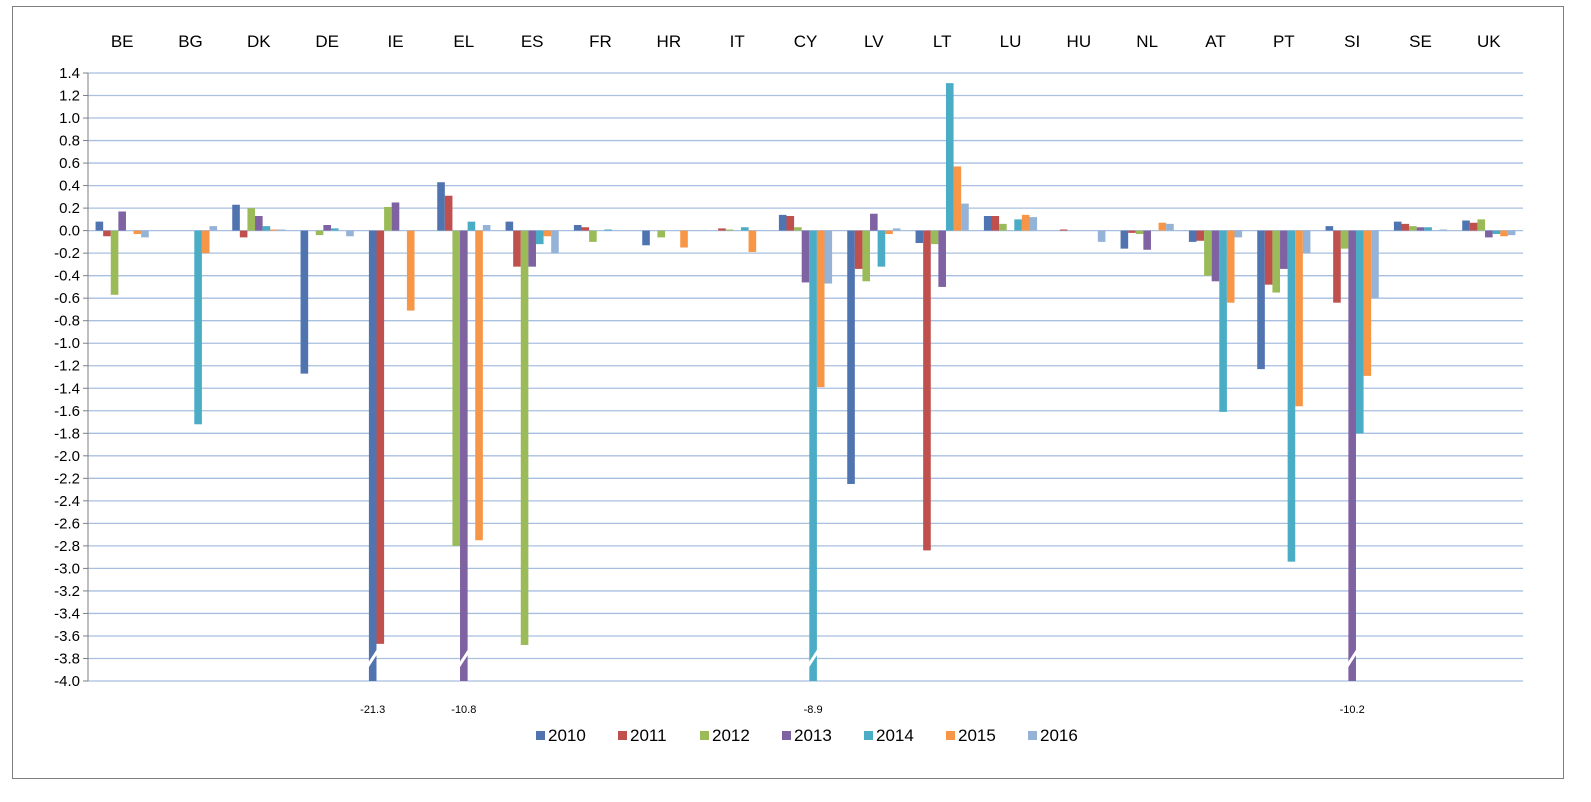 This screenshot has height=802, width=1591. What do you see at coordinates (266, 228) in the screenshot?
I see `bar-DK-2014` at bounding box center [266, 228].